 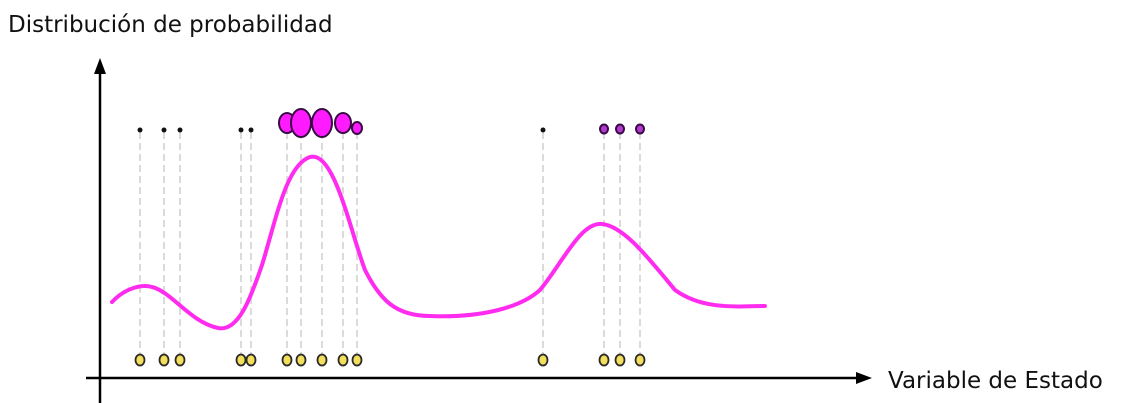 What do you see at coordinates (391, 123) in the screenshot?
I see `weighted-particles` at bounding box center [391, 123].